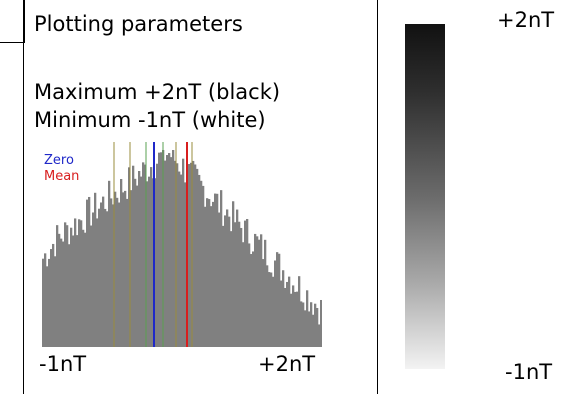 The height and width of the screenshot is (394, 588). Describe the element at coordinates (529, 372) in the screenshot. I see `scale-min-label: -1nT` at that location.